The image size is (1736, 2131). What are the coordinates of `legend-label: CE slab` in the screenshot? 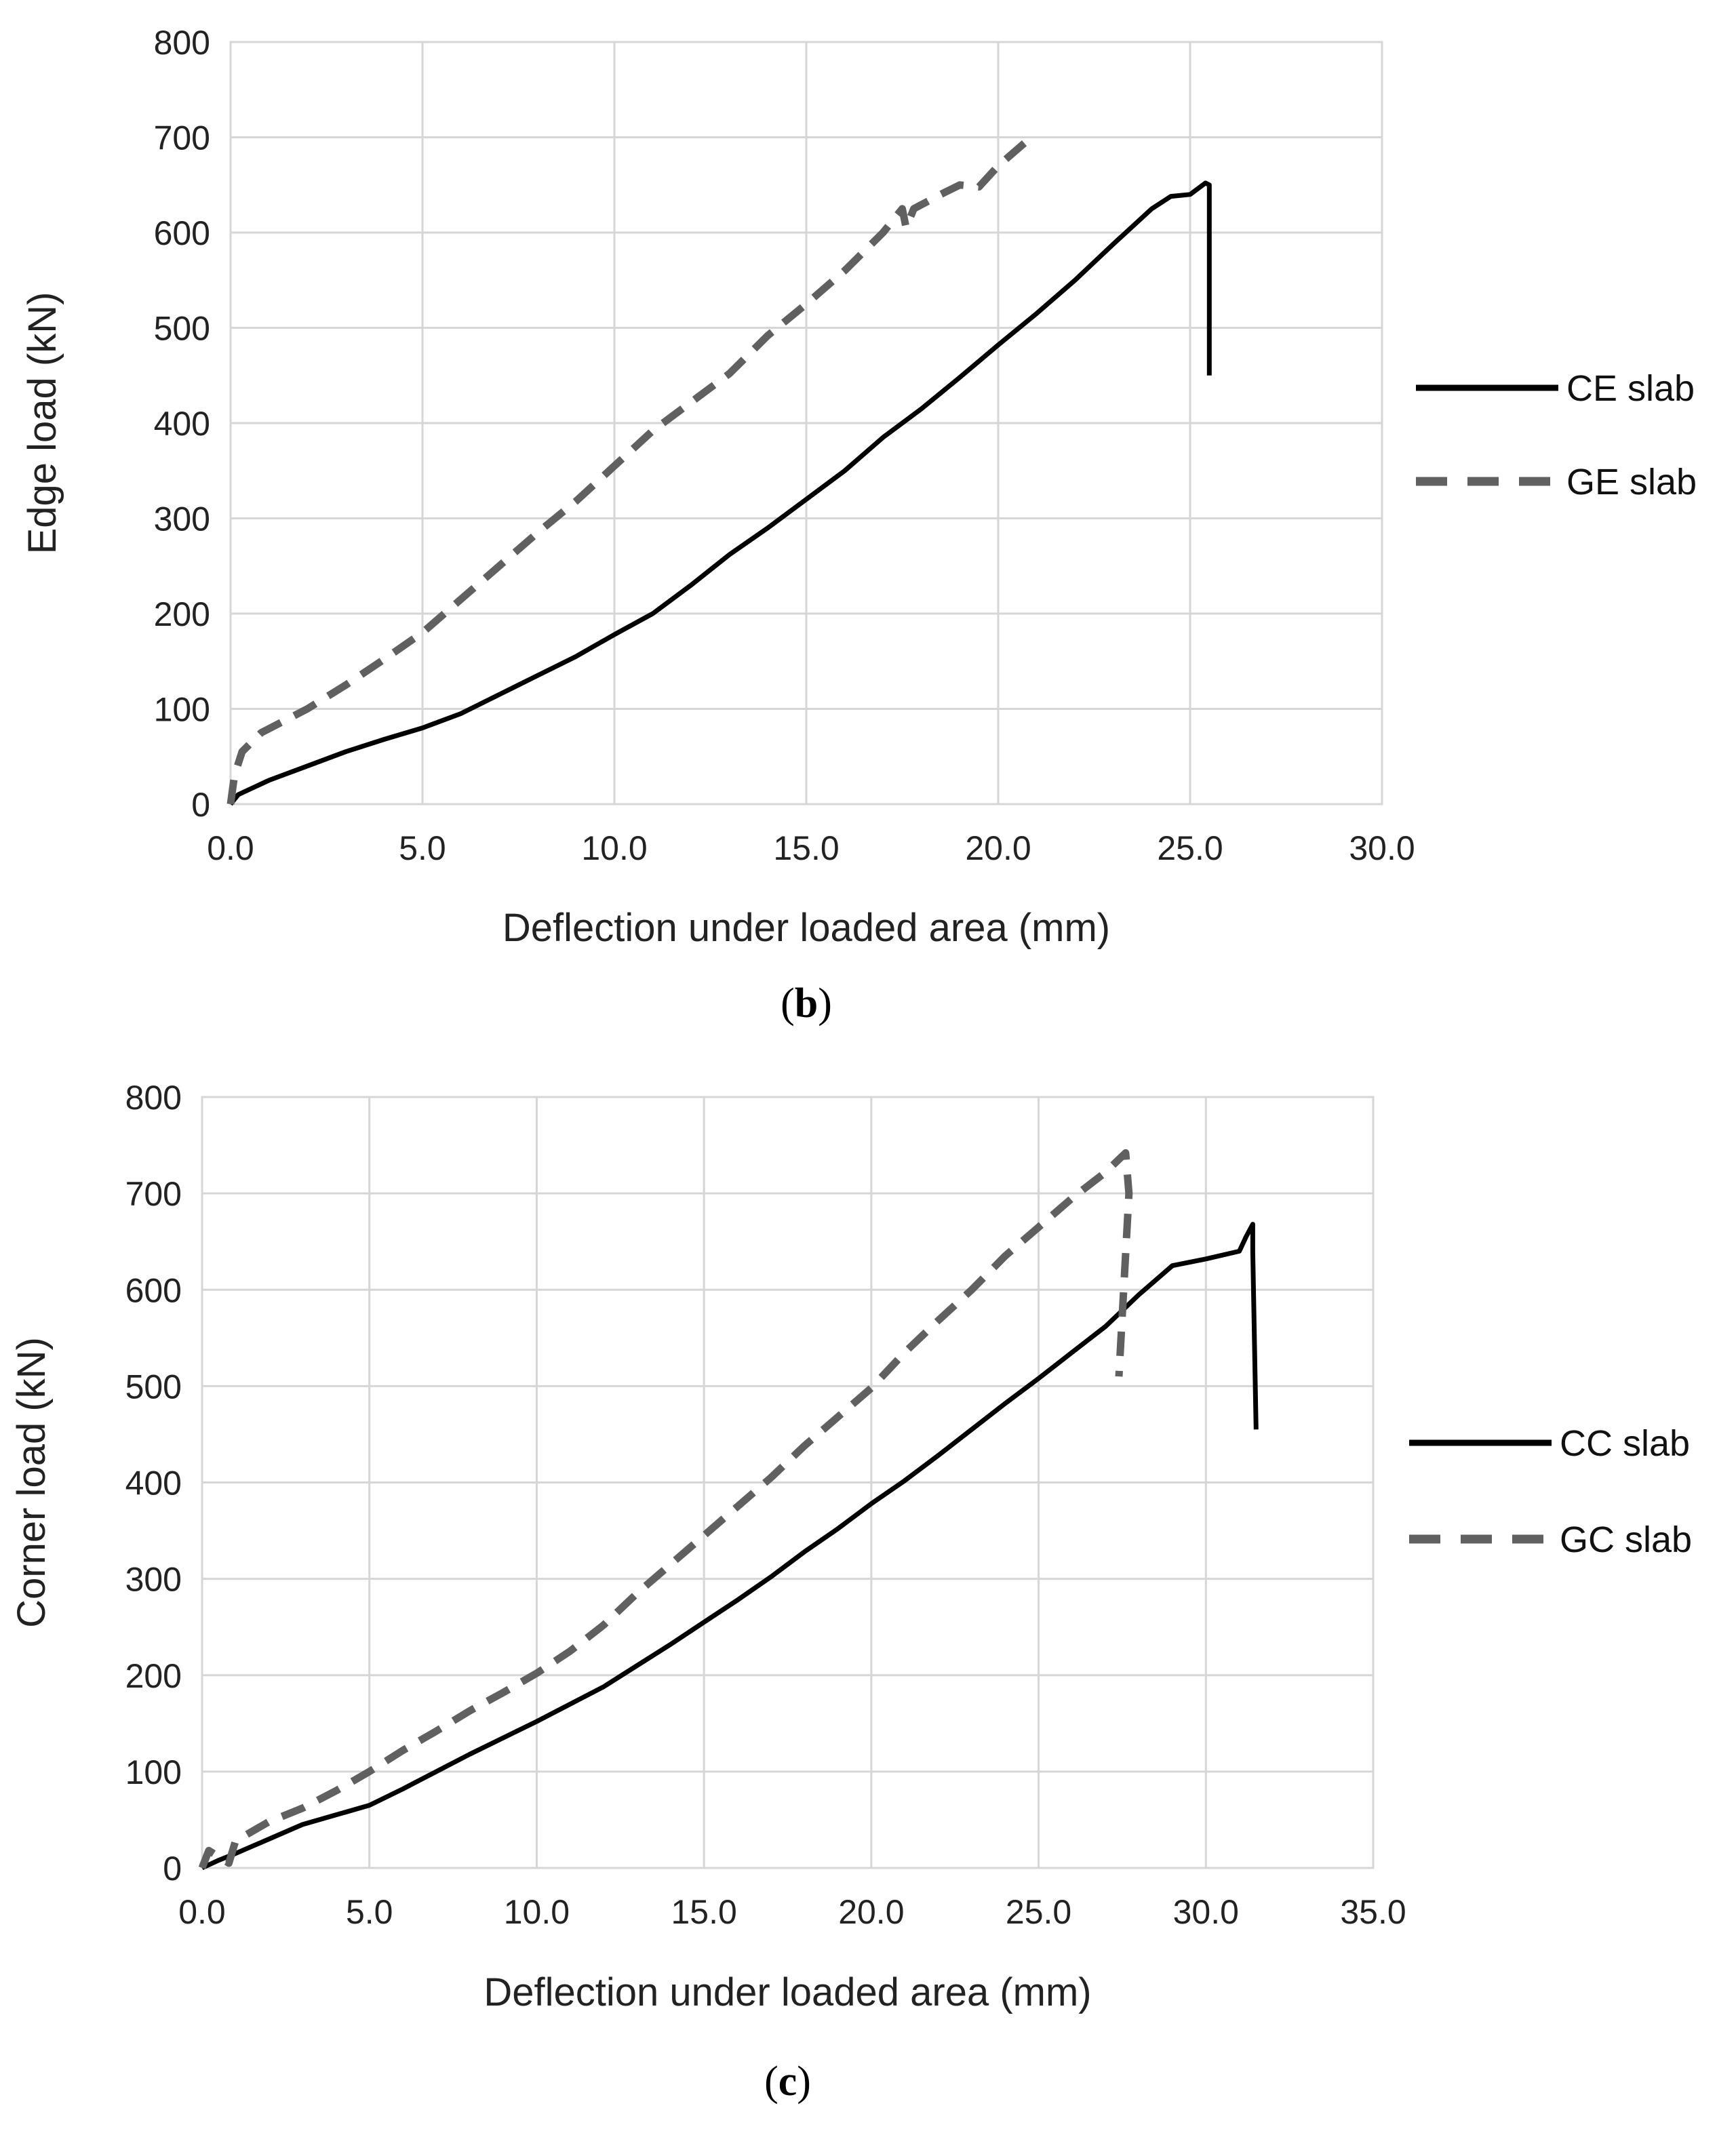 It's located at (1630, 388).